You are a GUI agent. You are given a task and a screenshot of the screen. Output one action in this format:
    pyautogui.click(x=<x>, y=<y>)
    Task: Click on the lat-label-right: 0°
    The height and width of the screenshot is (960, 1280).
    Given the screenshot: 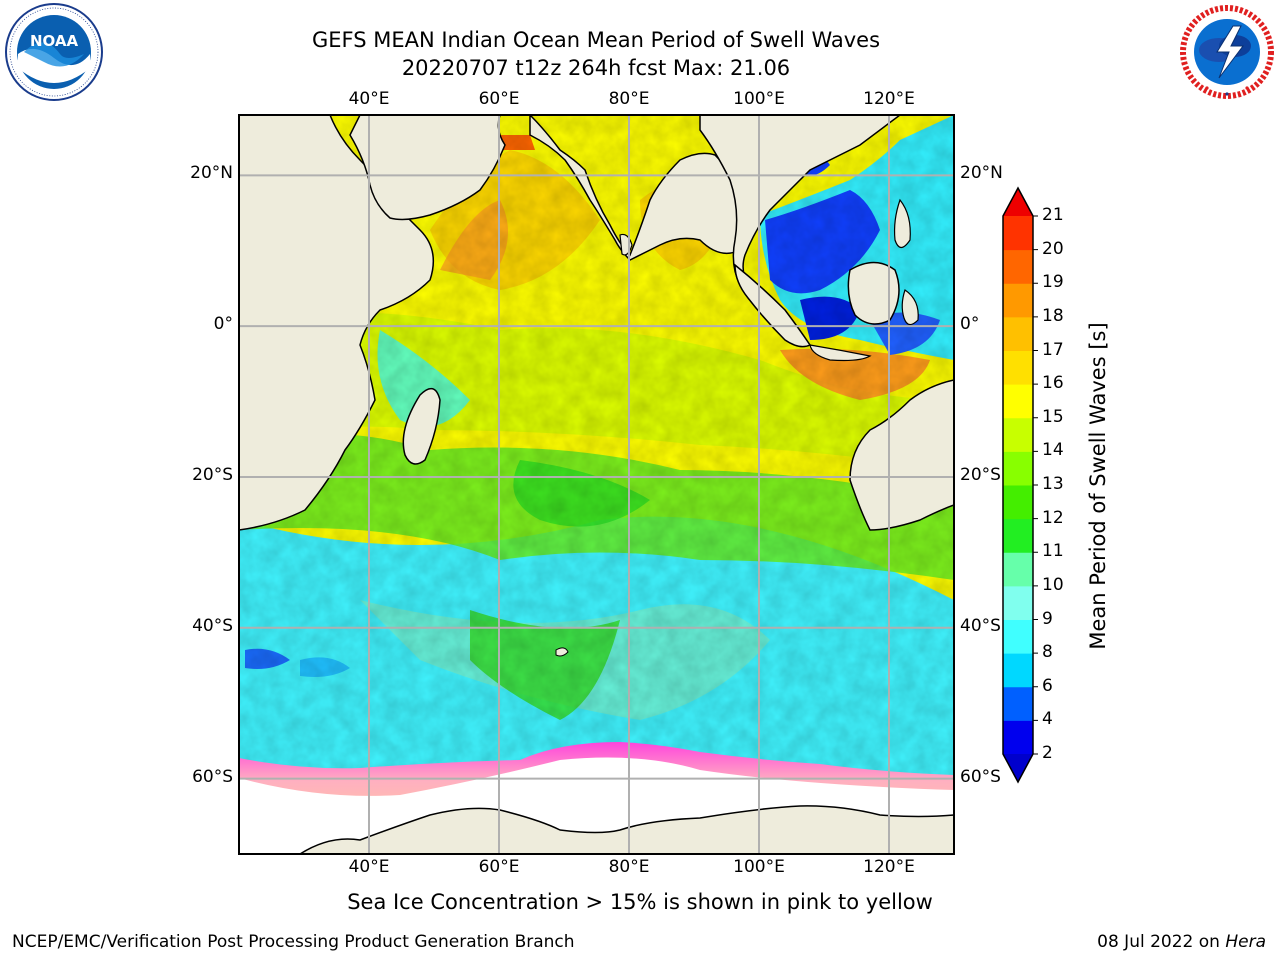 What is the action you would take?
    pyautogui.click(x=970, y=324)
    